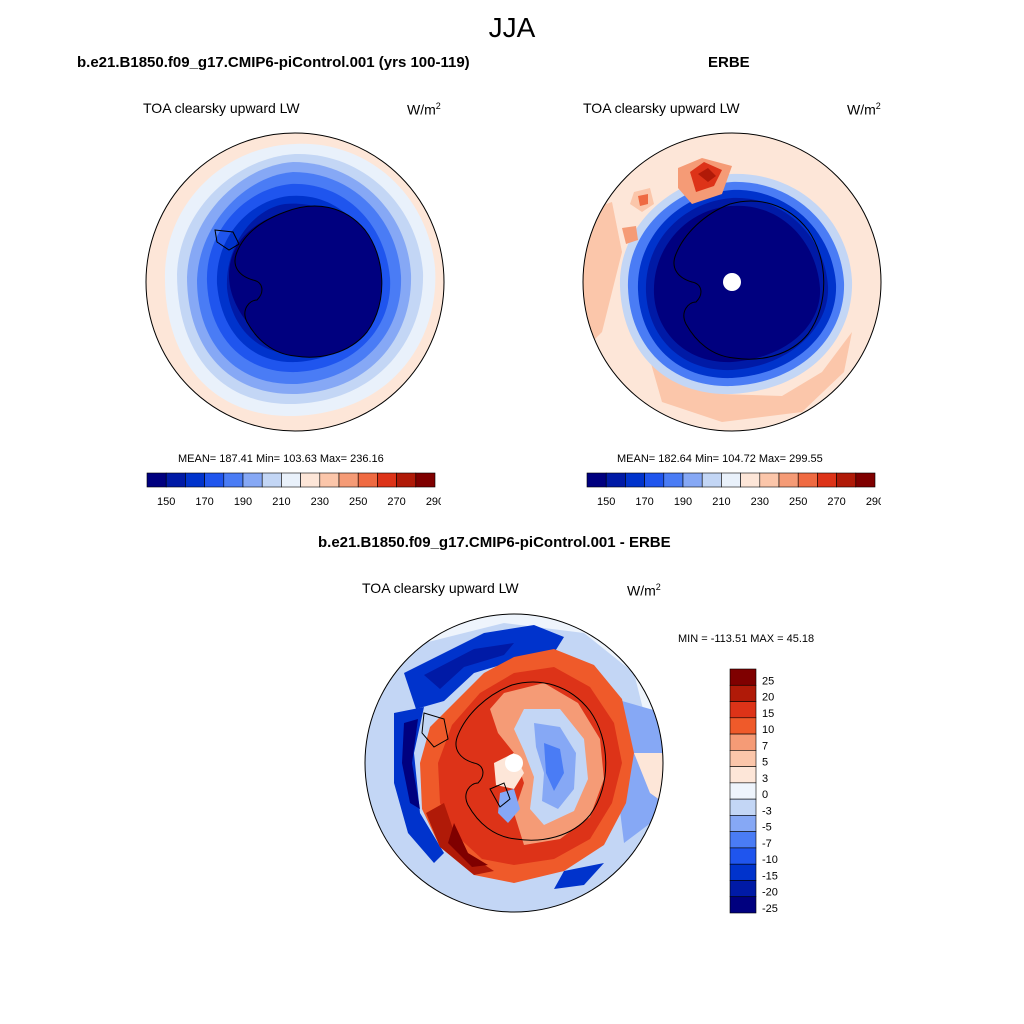 This screenshot has height=1024, width=1024. Describe the element at coordinates (770, 893) in the screenshot. I see `colorbar-label: -20` at that location.